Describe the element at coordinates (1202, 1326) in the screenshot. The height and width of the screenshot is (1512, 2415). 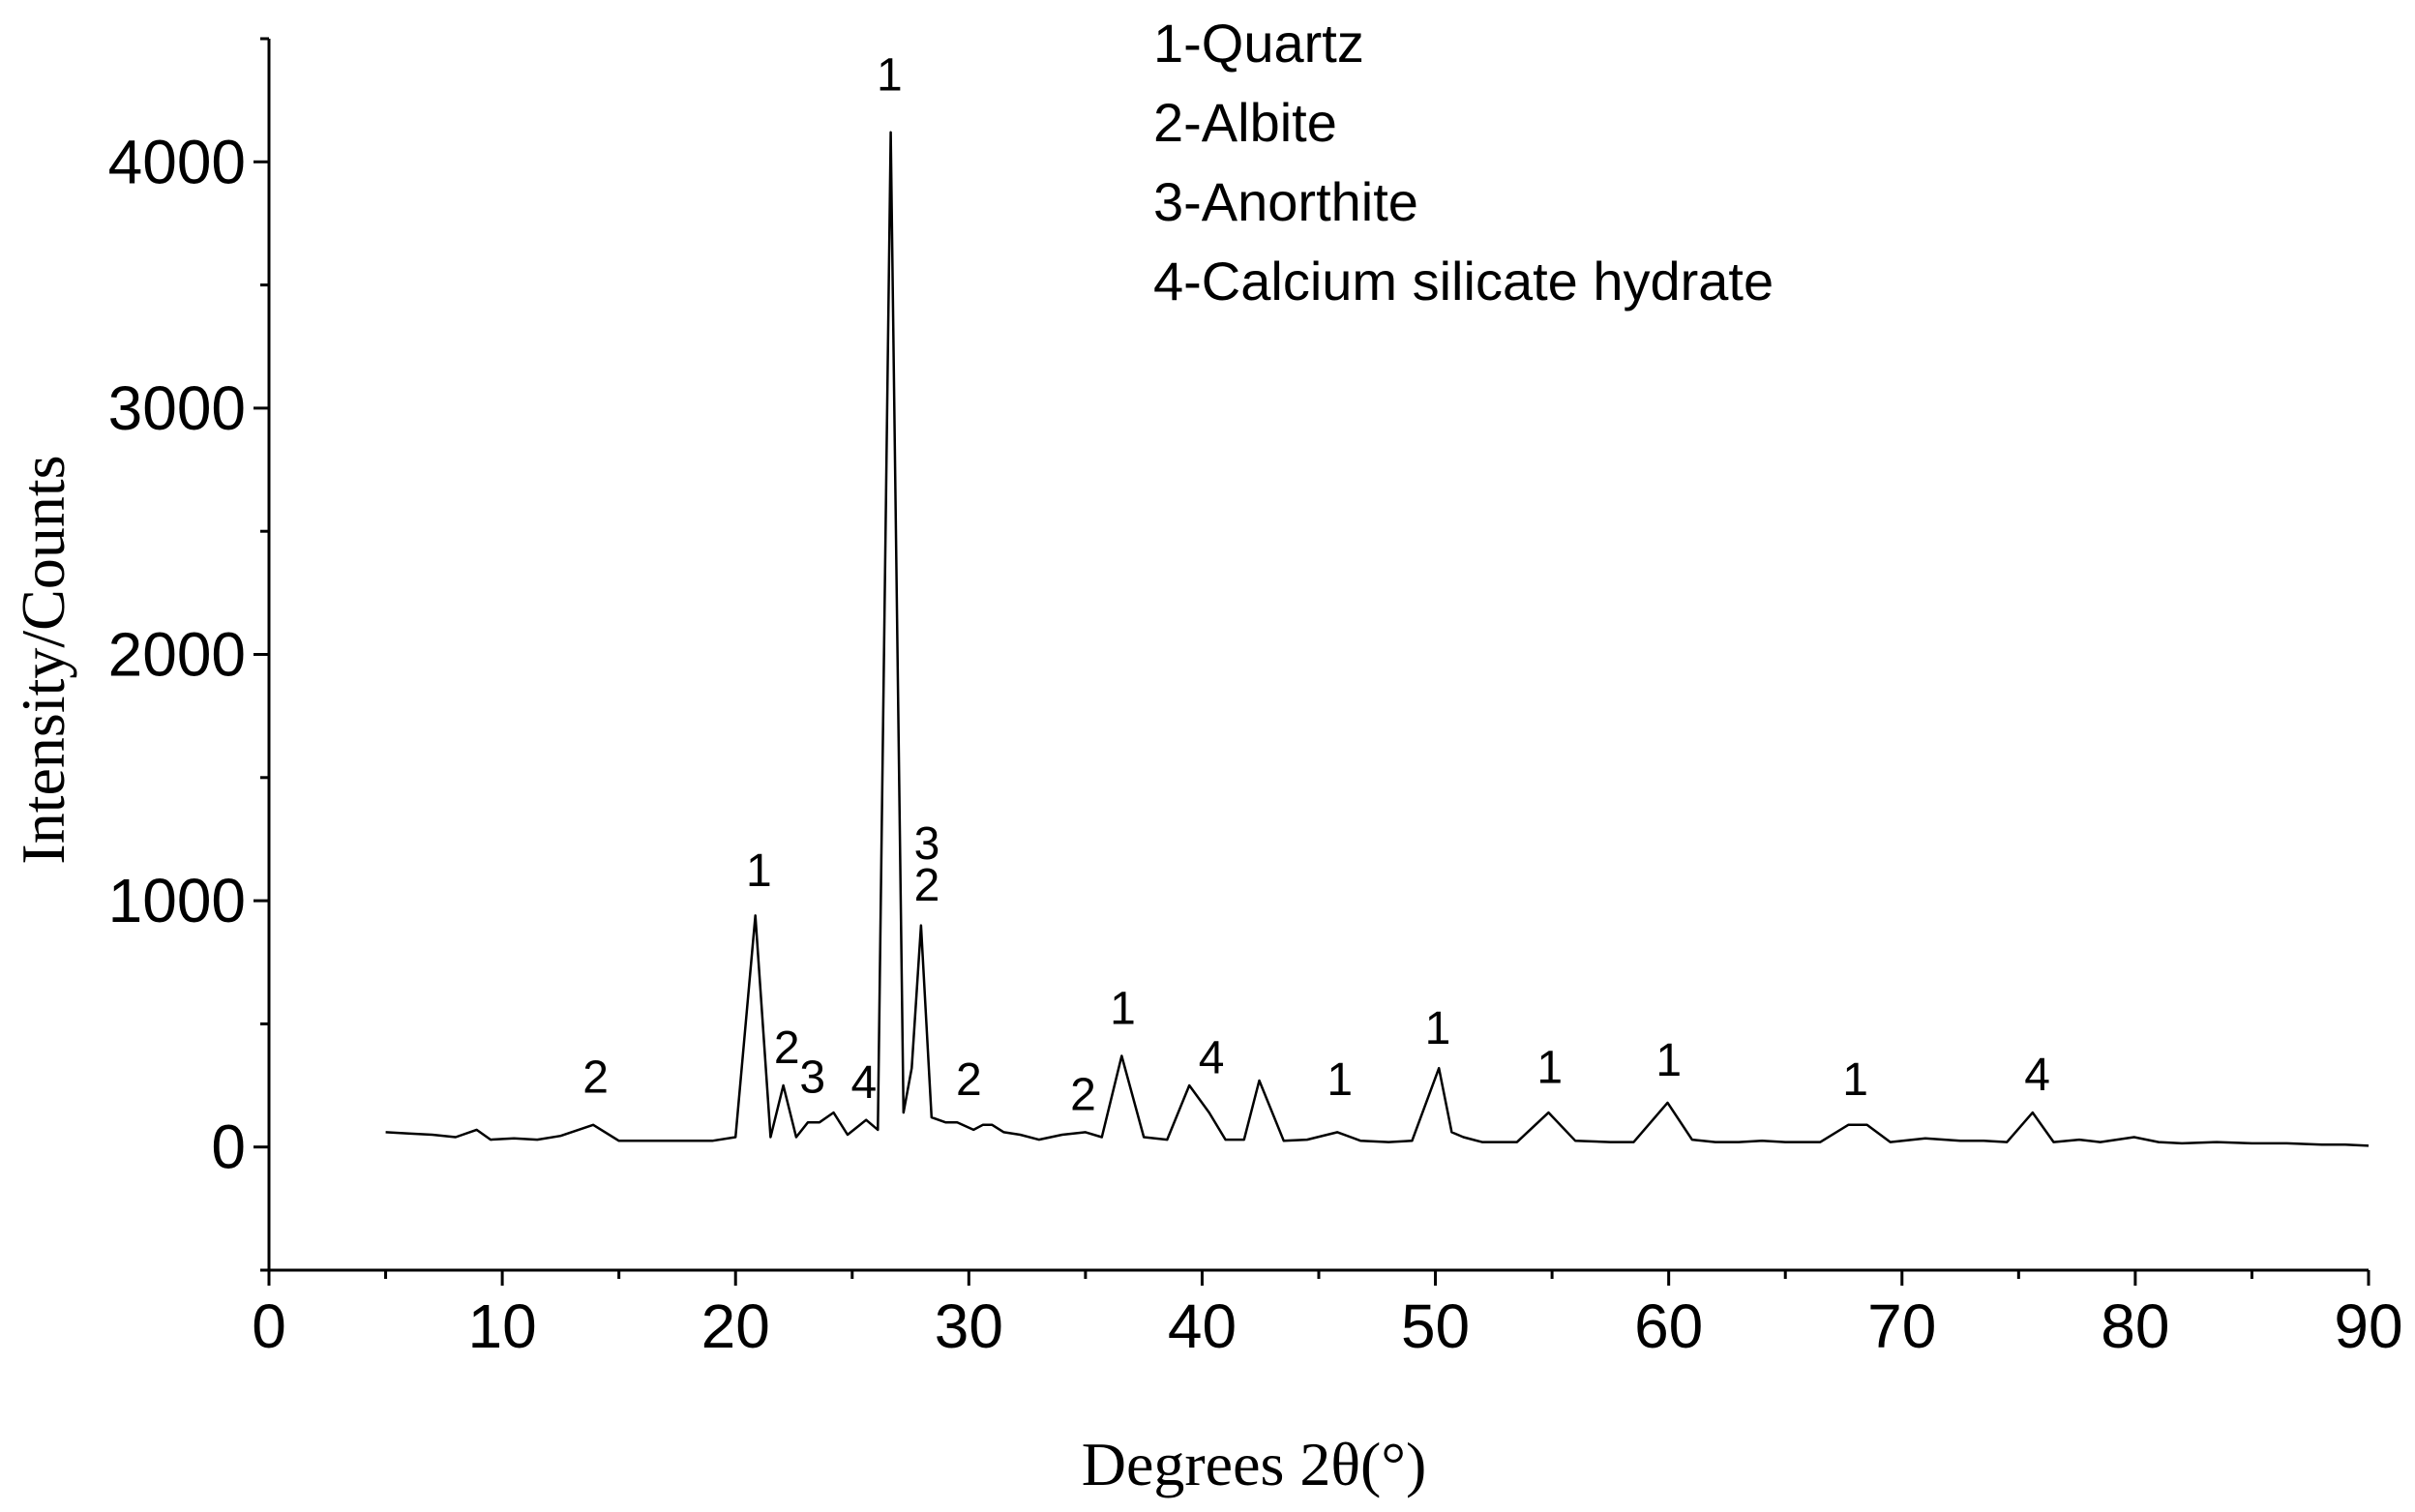
I see `x-tick-label: 40` at that location.